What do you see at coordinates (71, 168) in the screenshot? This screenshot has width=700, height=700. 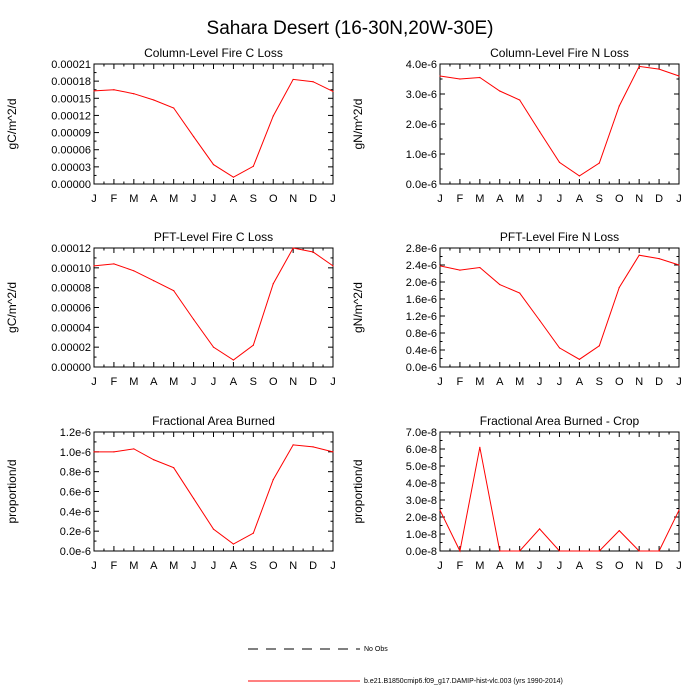 I see `y-tick-label: 0.00003` at bounding box center [71, 168].